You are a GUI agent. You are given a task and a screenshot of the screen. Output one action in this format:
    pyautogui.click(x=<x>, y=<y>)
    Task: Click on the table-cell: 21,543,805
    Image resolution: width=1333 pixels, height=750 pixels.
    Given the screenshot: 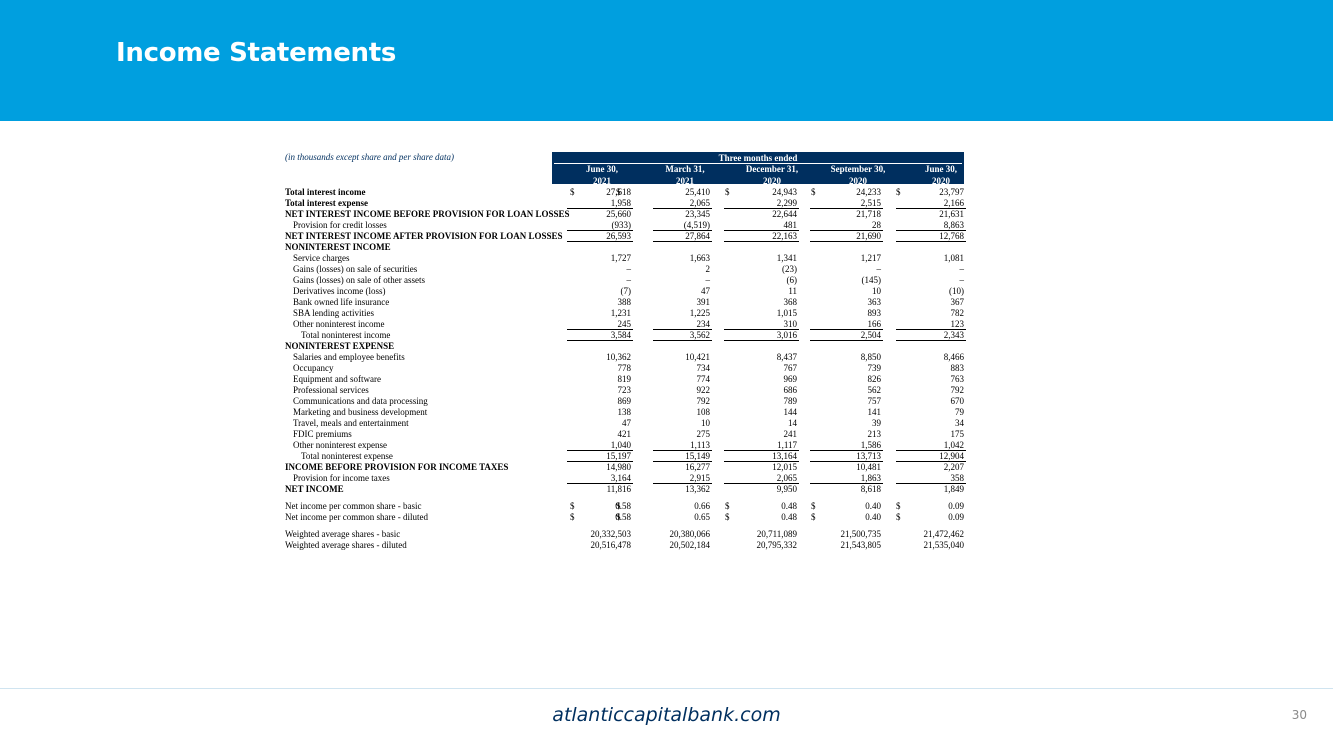 What is the action you would take?
    pyautogui.click(x=861, y=545)
    